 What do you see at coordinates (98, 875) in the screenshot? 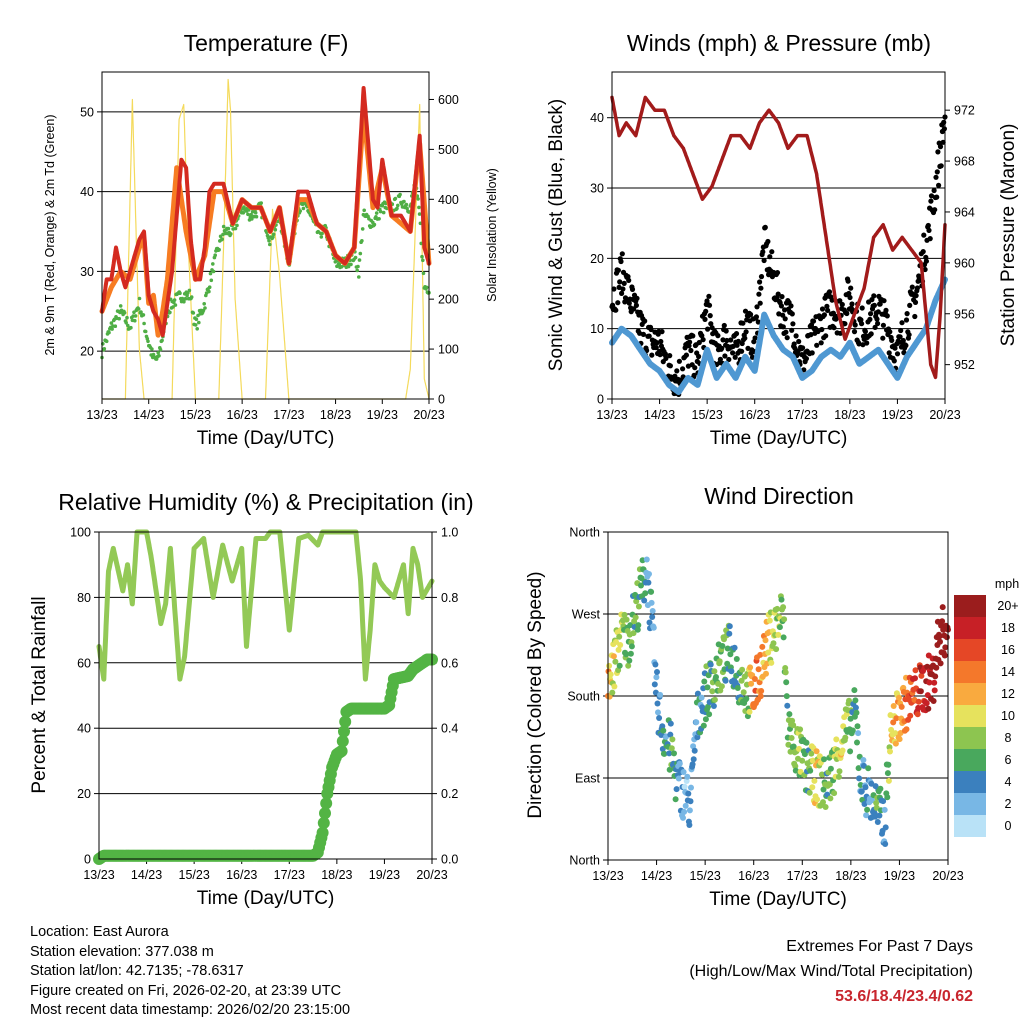
I see `x-tick-label-2-0: 13/23` at bounding box center [98, 875].